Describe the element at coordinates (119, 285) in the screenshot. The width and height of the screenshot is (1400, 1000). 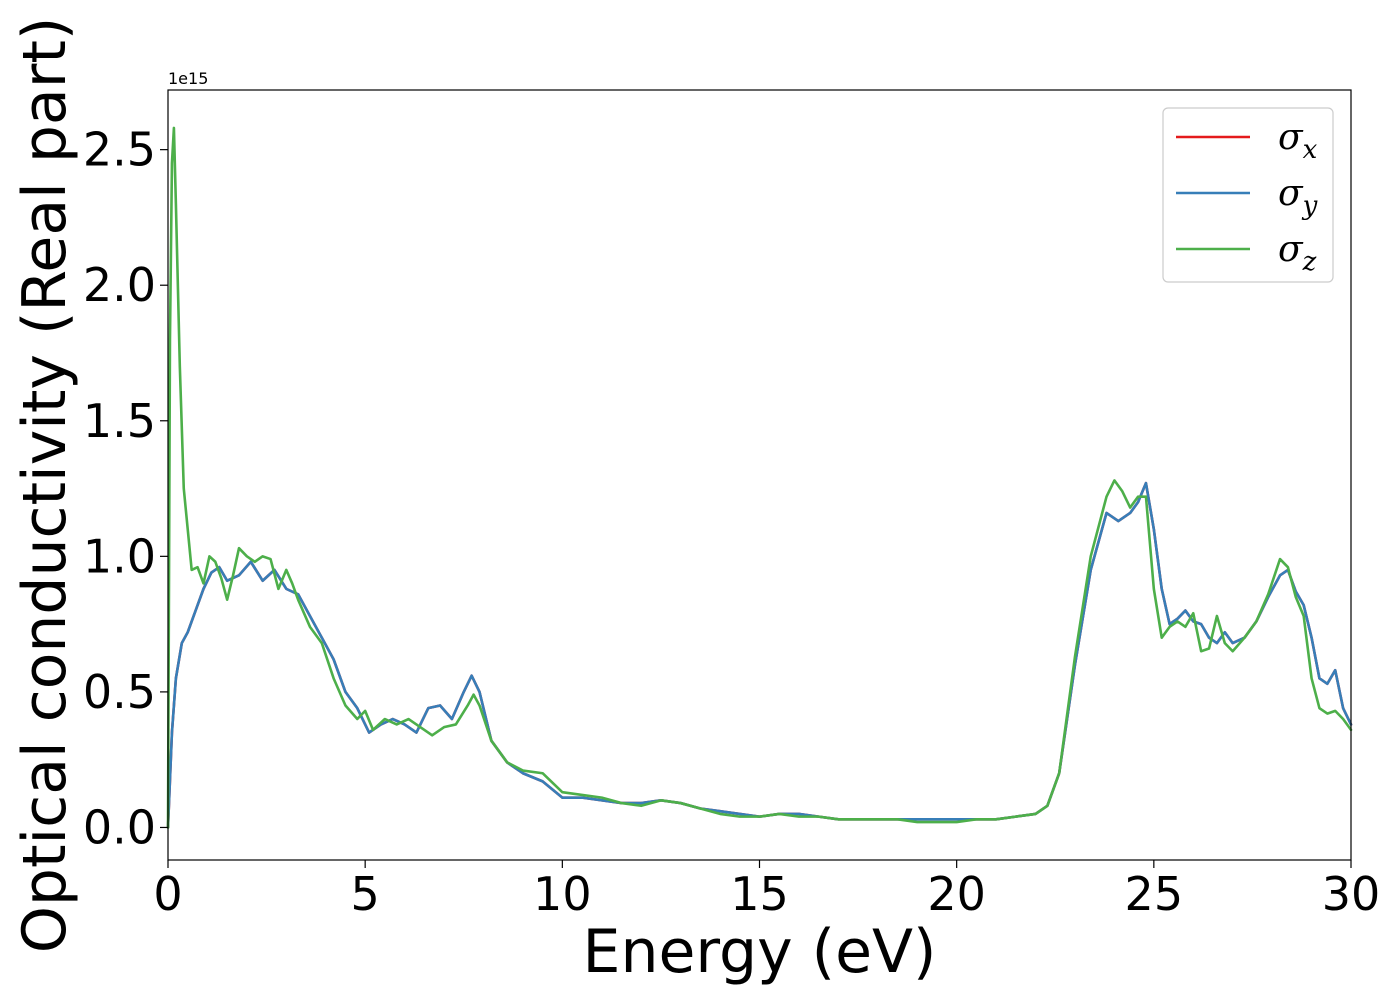
I see `y-tick-label: 2.0` at that location.